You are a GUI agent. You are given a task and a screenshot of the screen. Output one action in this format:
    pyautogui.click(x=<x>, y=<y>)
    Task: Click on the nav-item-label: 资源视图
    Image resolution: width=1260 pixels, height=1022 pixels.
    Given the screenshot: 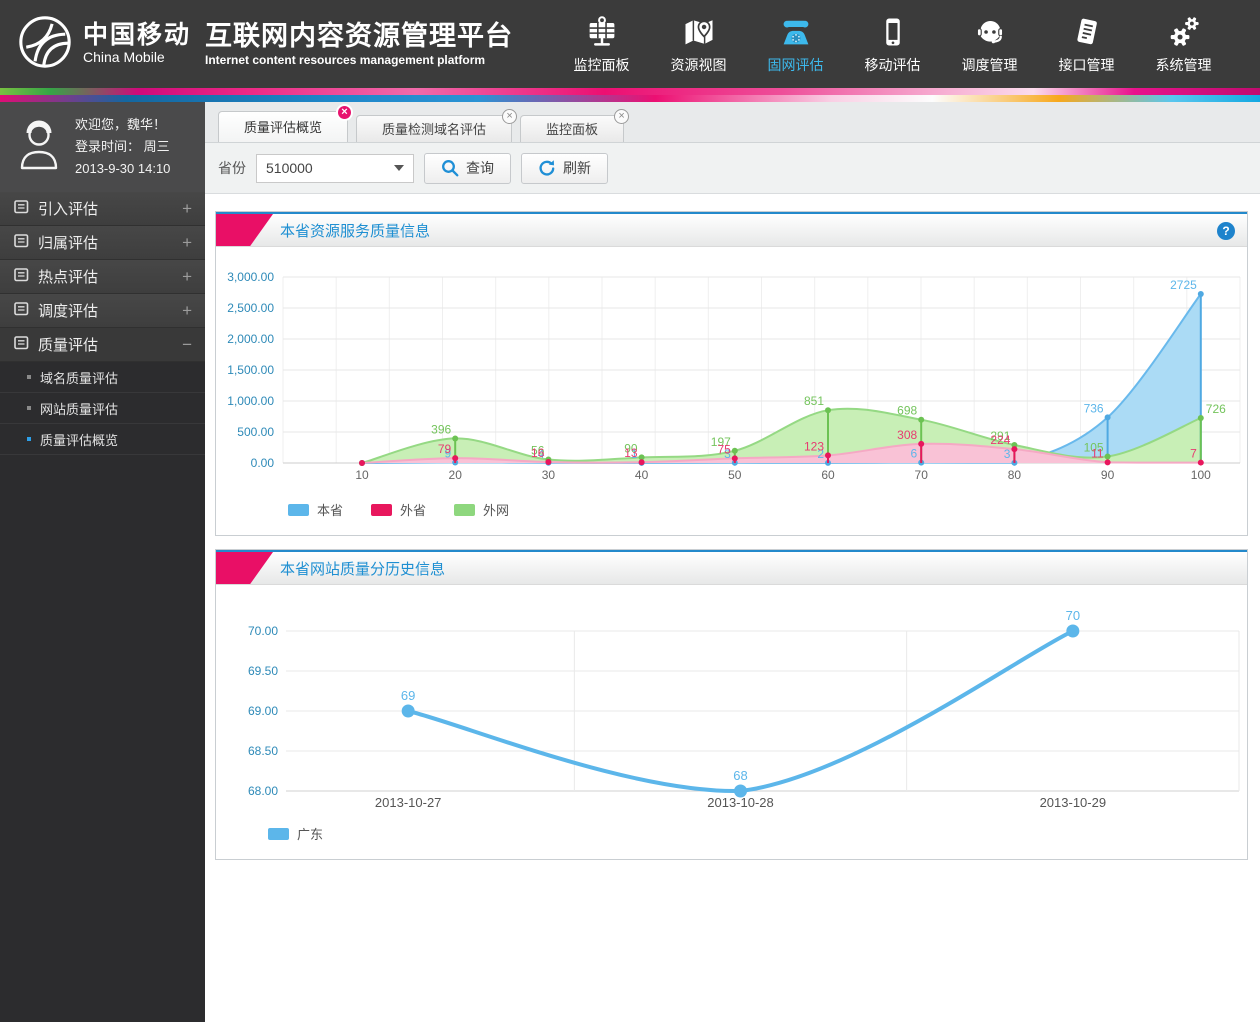 What is the action you would take?
    pyautogui.click(x=698, y=64)
    